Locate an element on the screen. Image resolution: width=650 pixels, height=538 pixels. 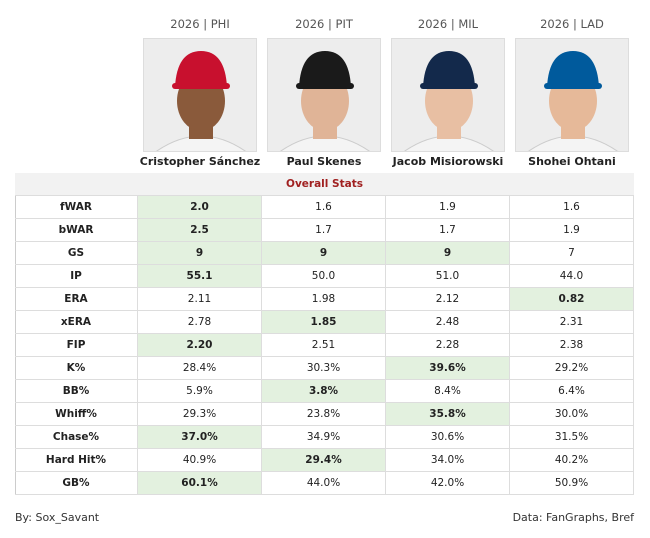
stat-cell: 34.9% is located at coordinates (324, 437).